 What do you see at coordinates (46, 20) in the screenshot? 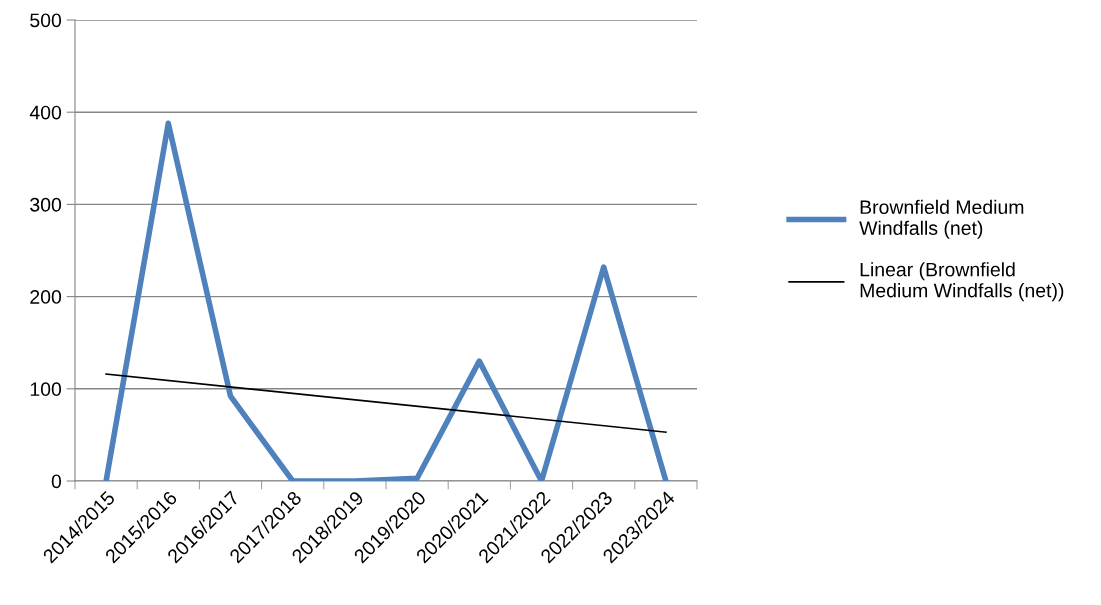
I see `y-tick-label: 500` at bounding box center [46, 20].